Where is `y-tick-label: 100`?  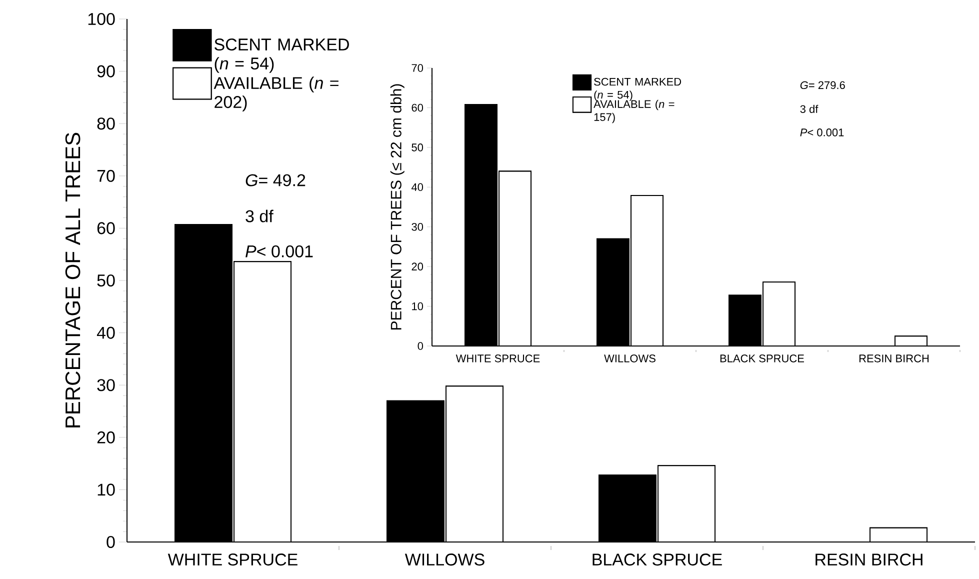
y-tick-label: 100 is located at coordinates (101, 19).